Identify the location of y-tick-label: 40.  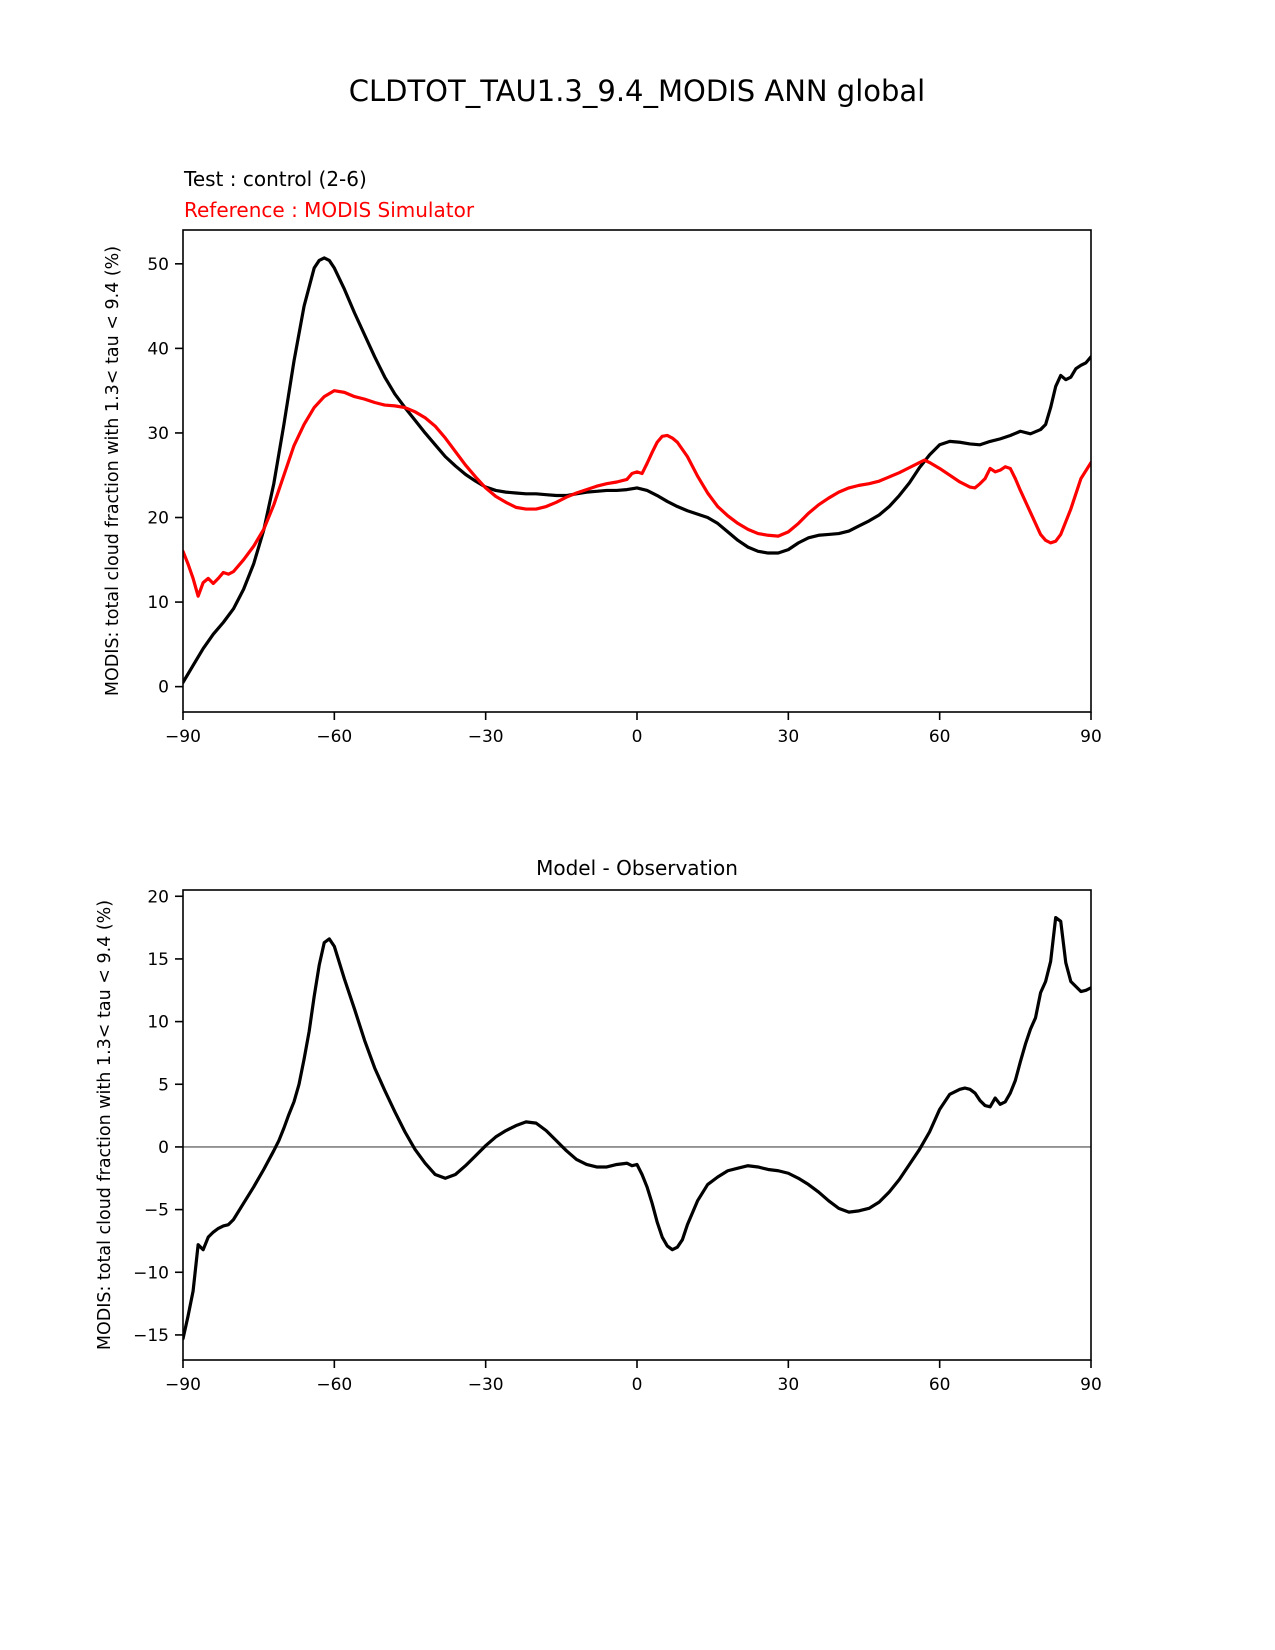
(158, 349).